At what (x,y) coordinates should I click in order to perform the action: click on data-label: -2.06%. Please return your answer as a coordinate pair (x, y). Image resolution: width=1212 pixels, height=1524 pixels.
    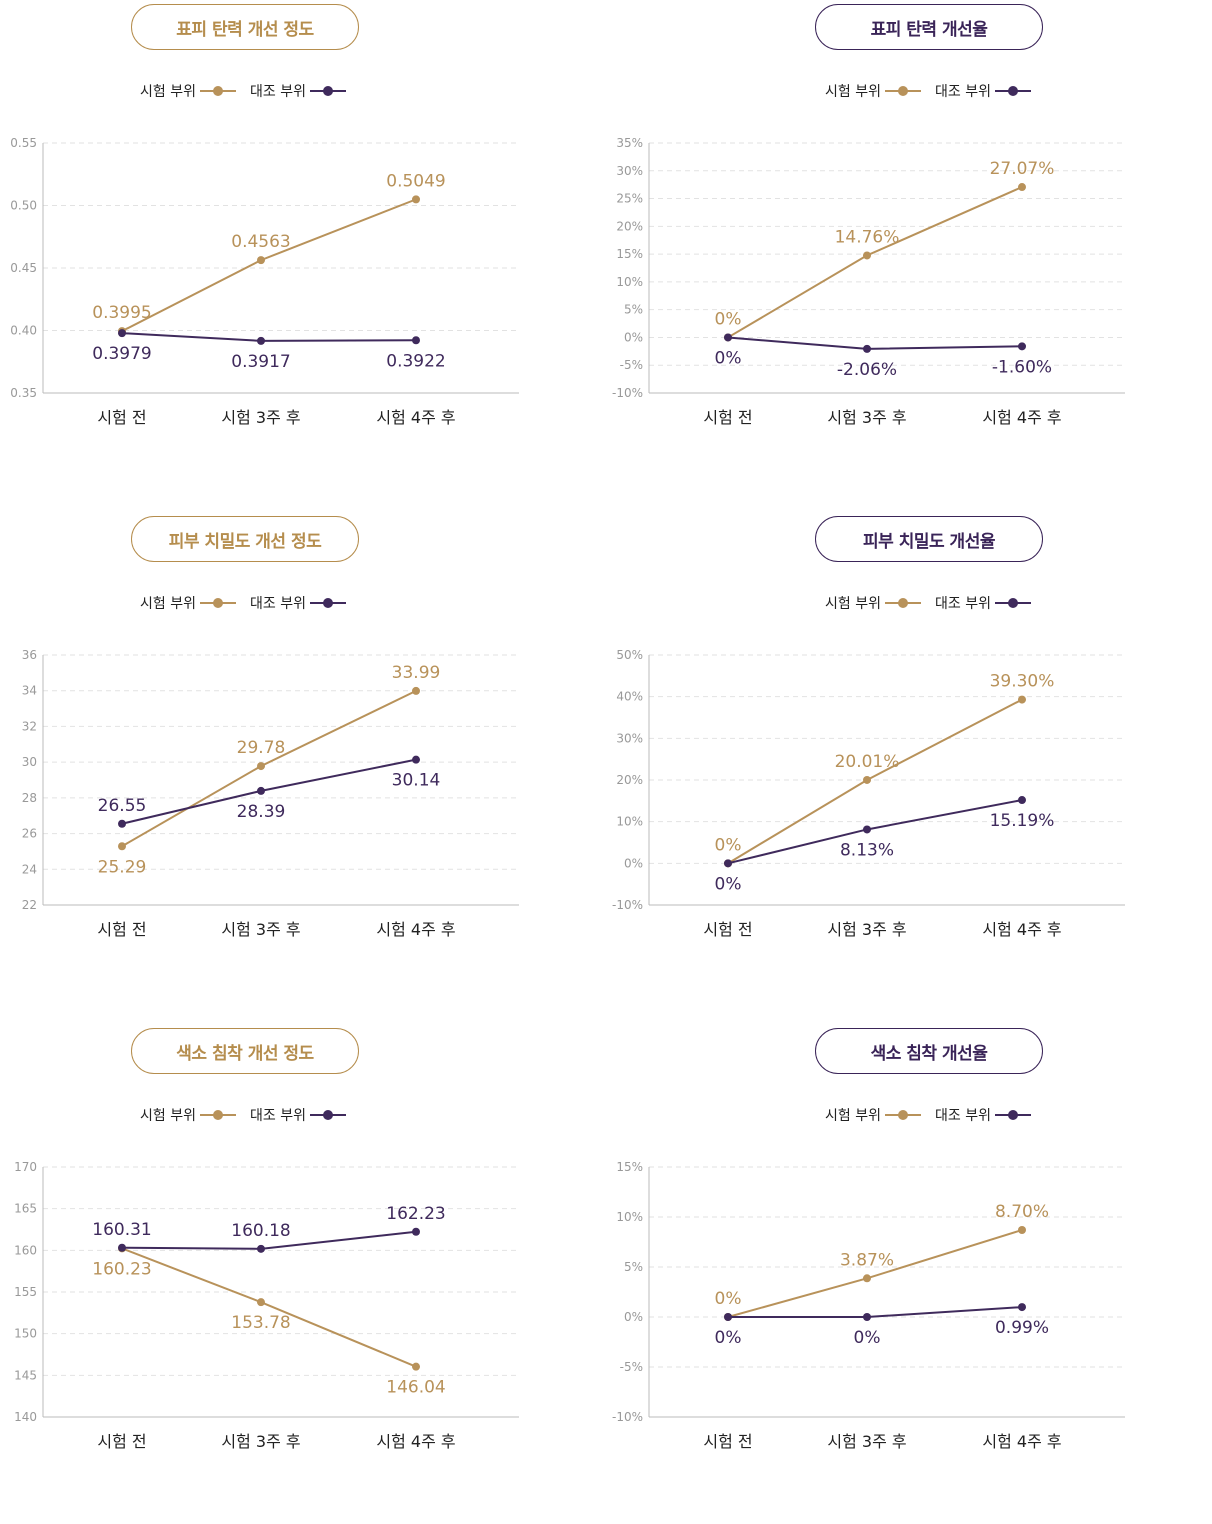
    Looking at the image, I should click on (867, 370).